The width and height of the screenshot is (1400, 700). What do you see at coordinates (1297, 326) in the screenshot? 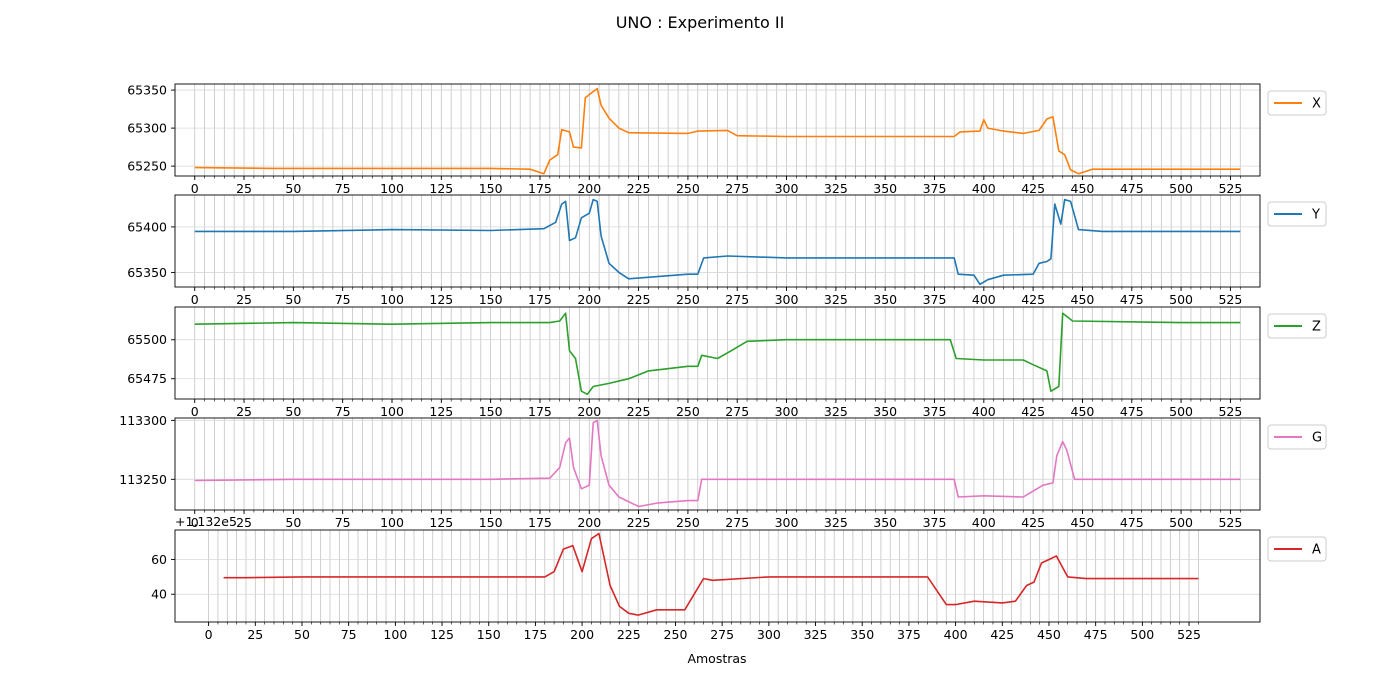
I see `legend-z: Z` at bounding box center [1297, 326].